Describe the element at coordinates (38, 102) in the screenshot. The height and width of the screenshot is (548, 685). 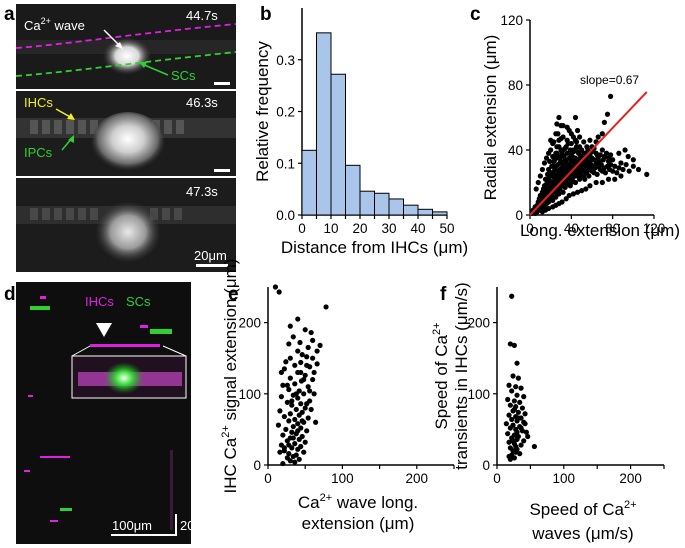
I see `ihcs-label: IHCs` at that location.